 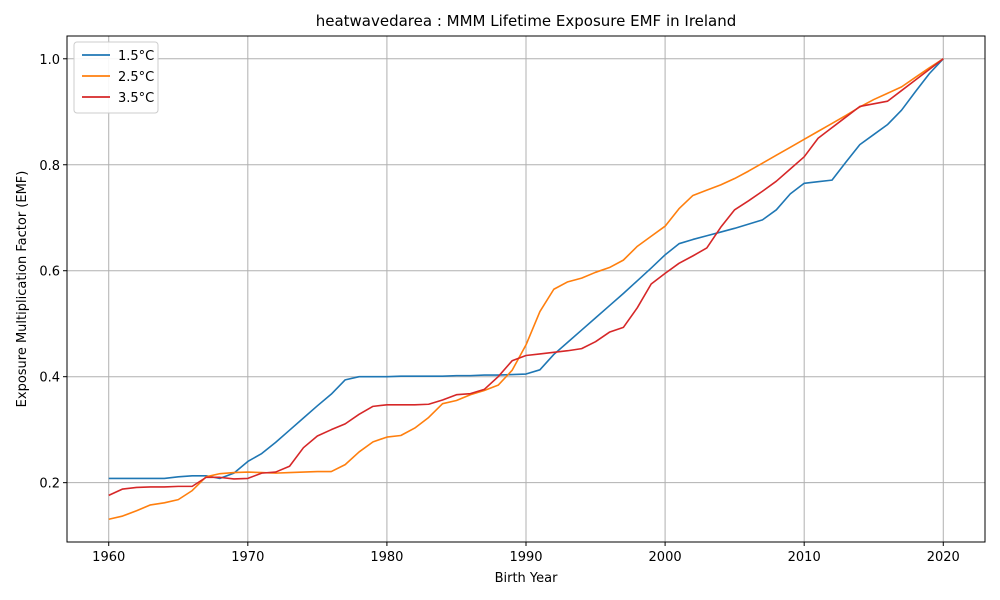 What do you see at coordinates (527, 578) in the screenshot?
I see `x-axis-label: Birth Year` at bounding box center [527, 578].